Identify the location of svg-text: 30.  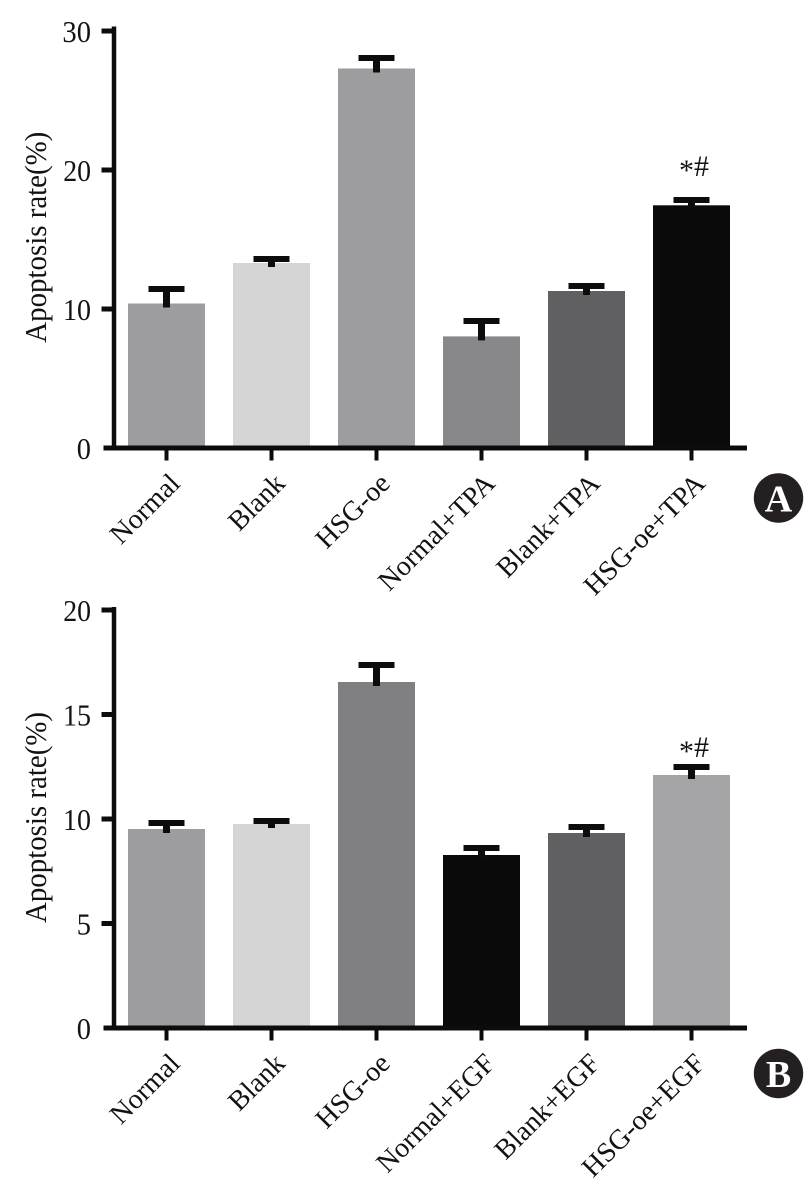
(76, 31).